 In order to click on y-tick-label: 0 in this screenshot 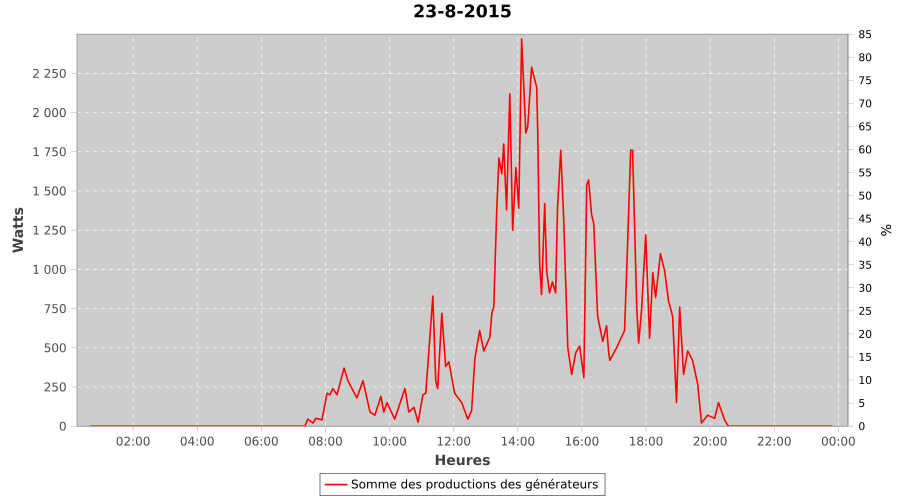, I will do `click(63, 426)`.